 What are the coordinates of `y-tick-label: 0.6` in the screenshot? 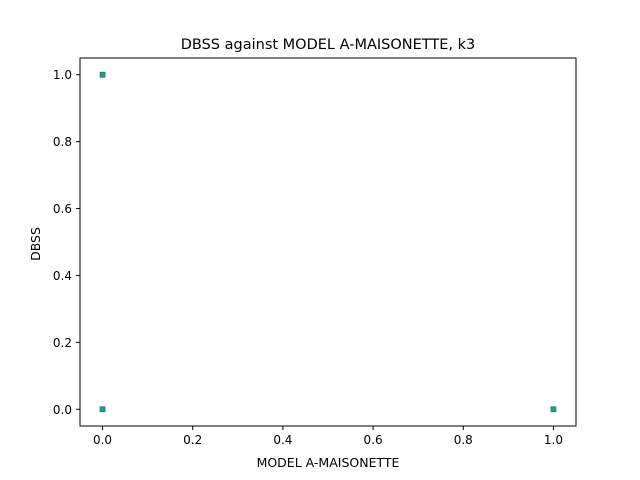 It's located at (62, 209).